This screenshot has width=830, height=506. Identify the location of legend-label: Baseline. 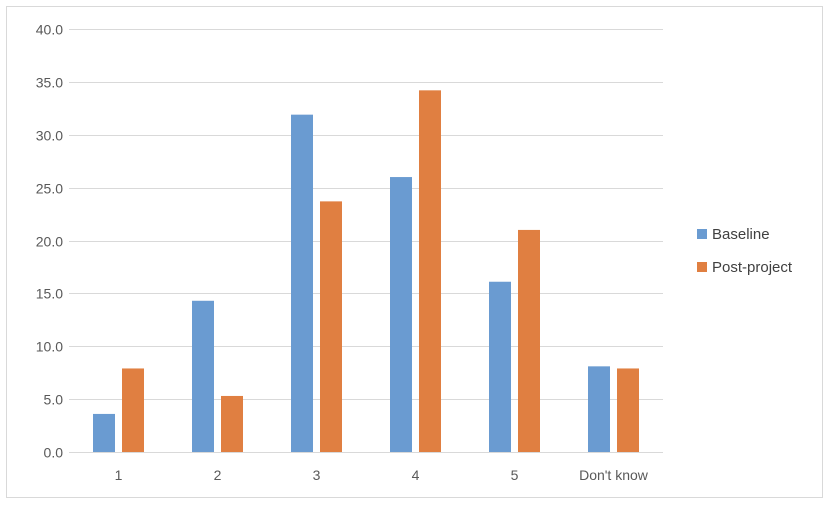
(741, 234).